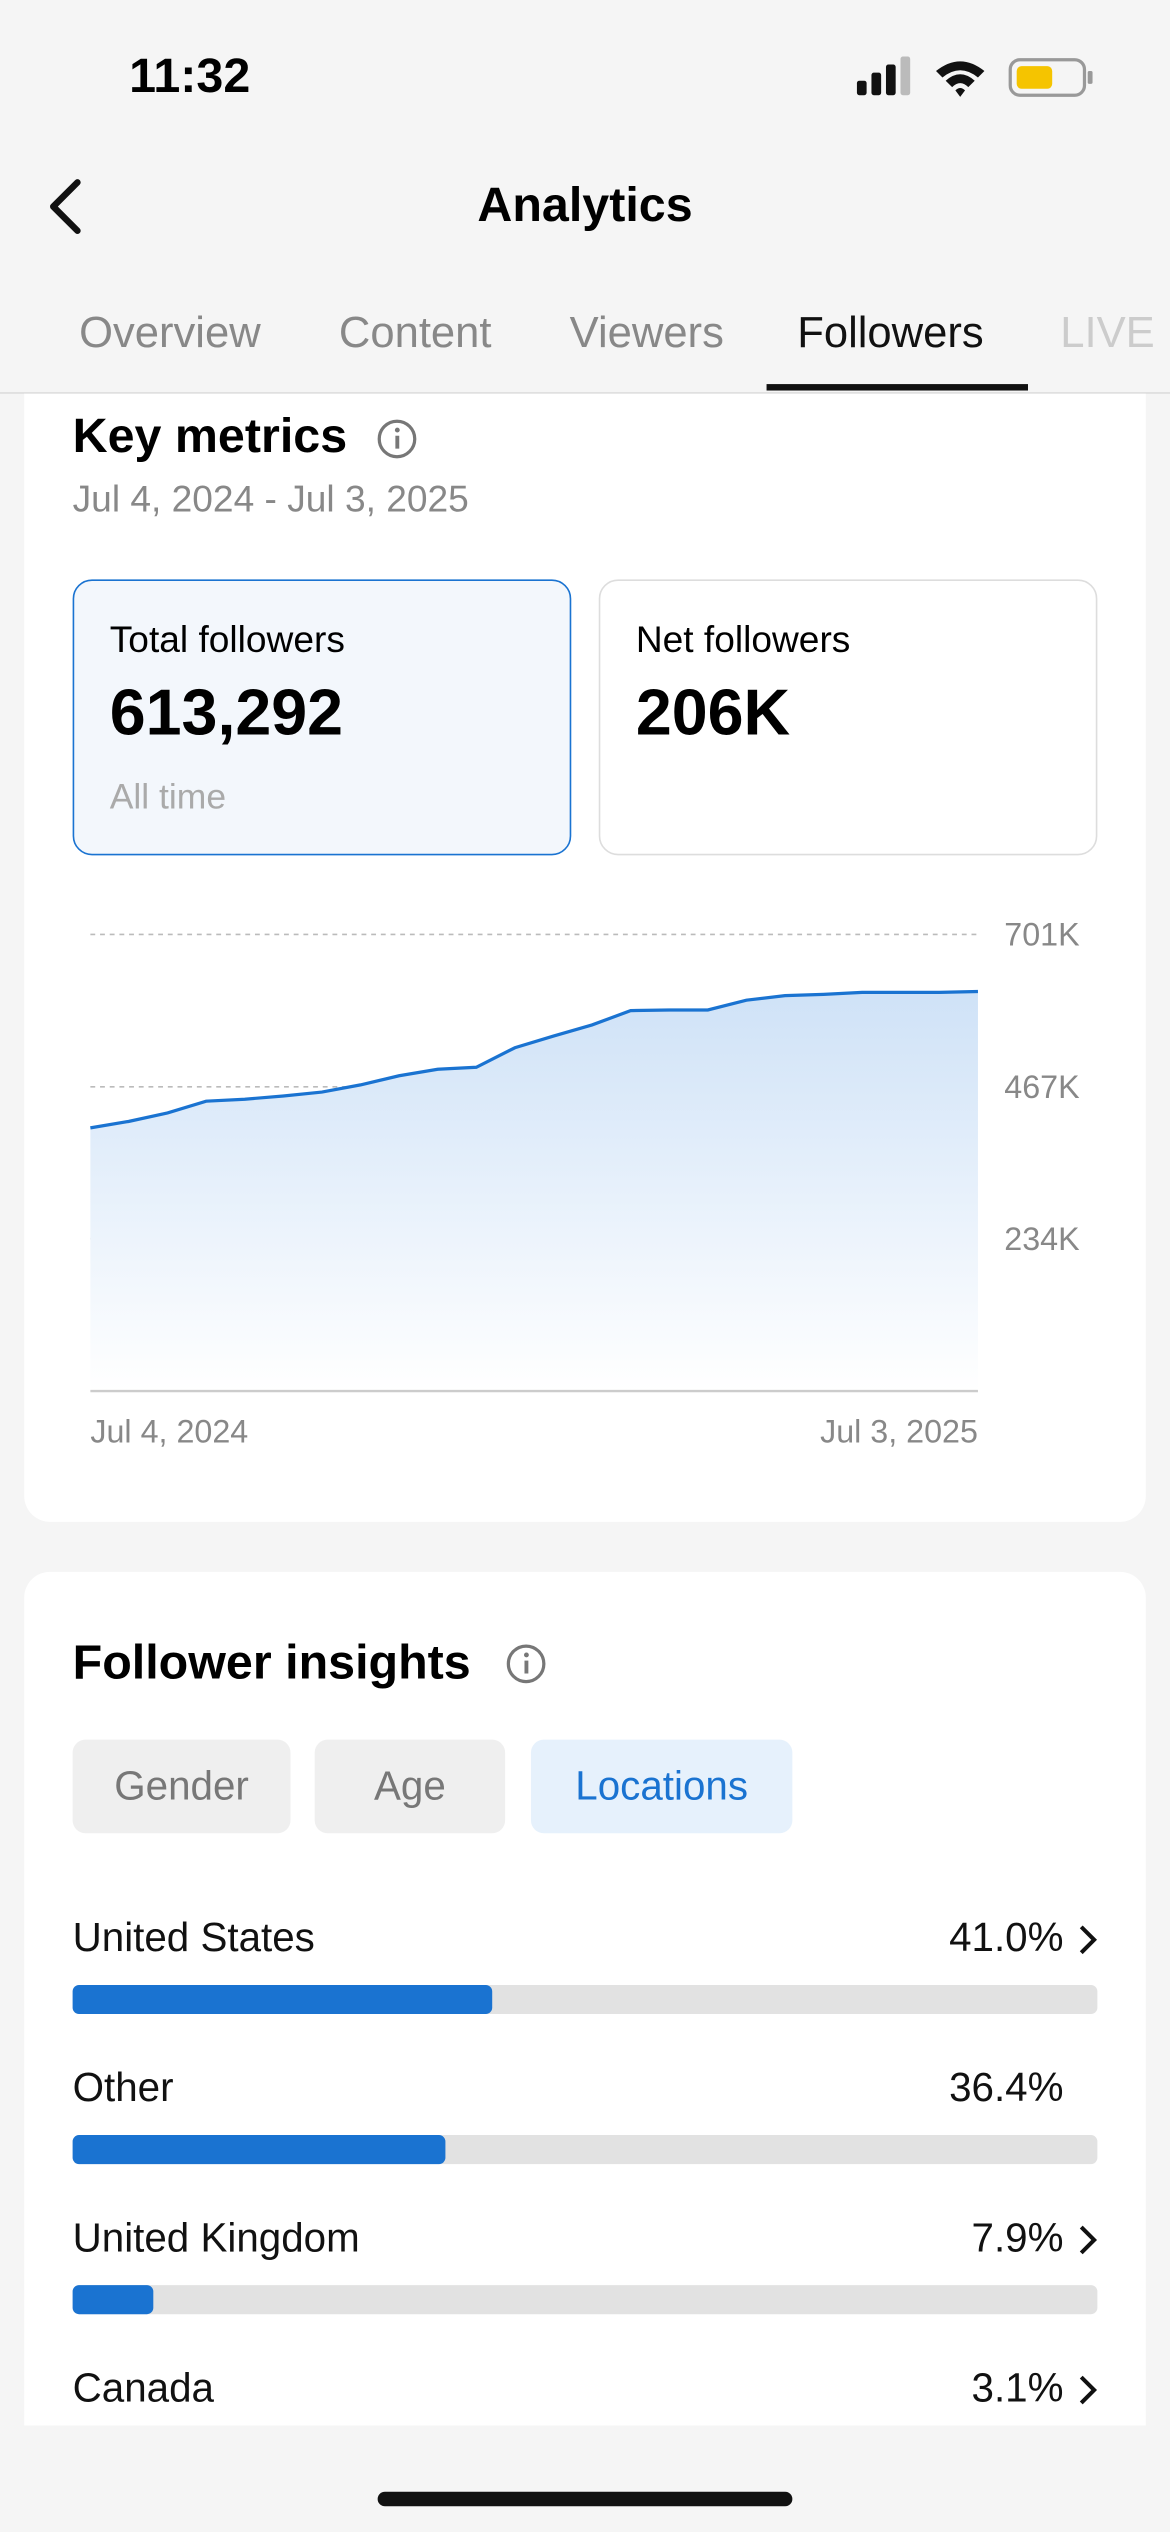  Describe the element at coordinates (897, 387) in the screenshot. I see `tab-underline` at that location.